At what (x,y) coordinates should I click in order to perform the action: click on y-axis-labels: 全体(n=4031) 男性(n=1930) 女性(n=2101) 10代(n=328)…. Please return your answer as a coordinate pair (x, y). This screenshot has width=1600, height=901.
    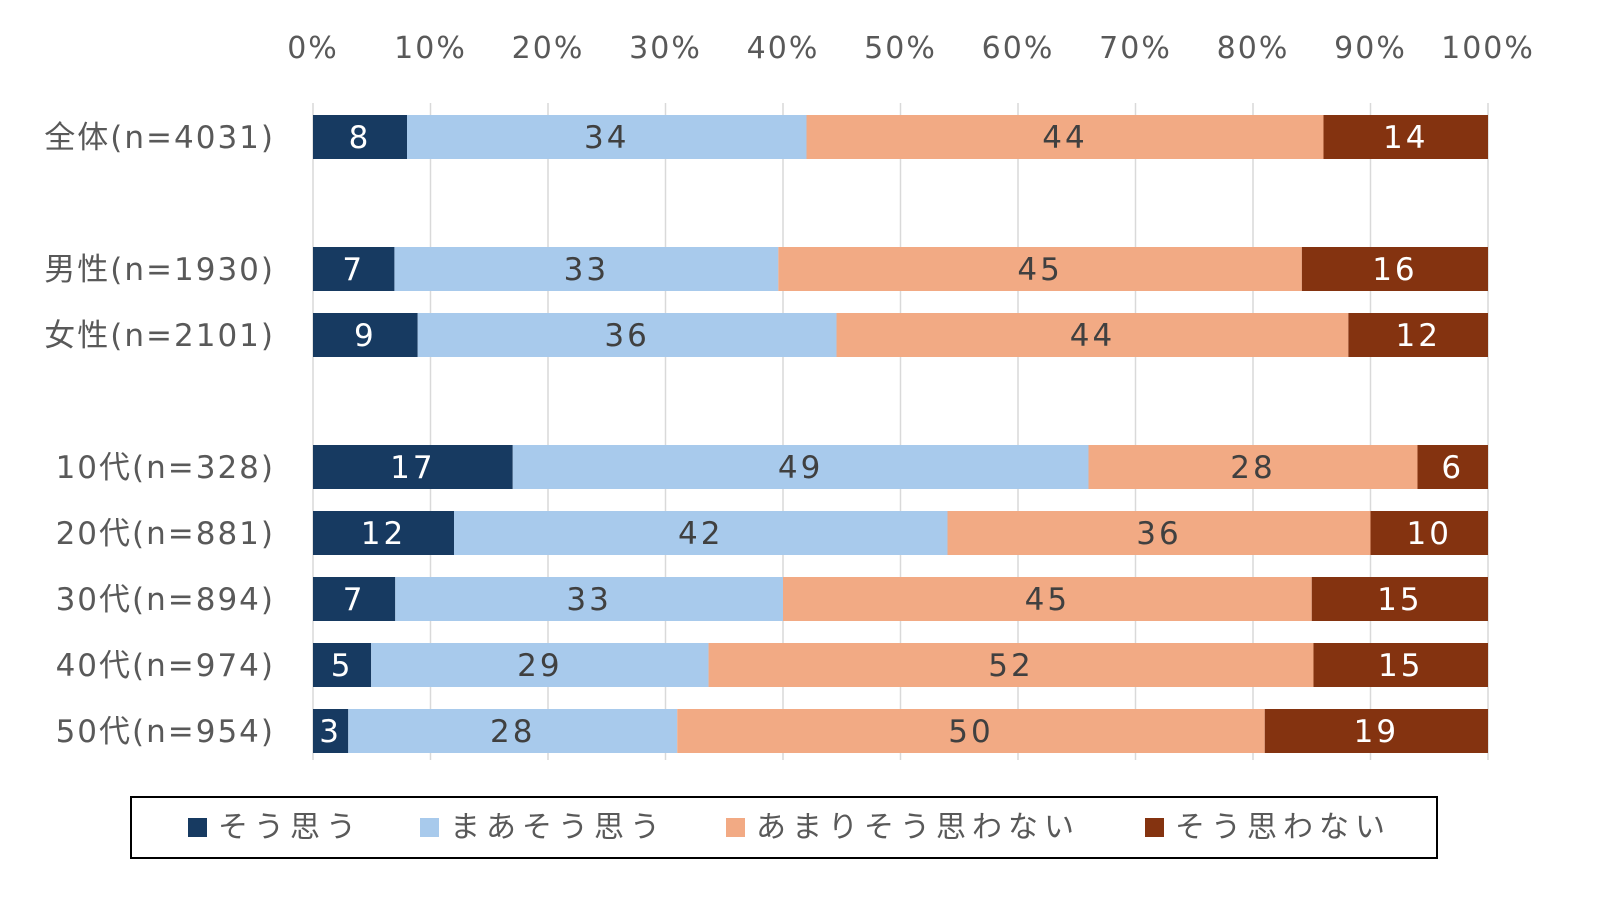
    Looking at the image, I should click on (159, 435).